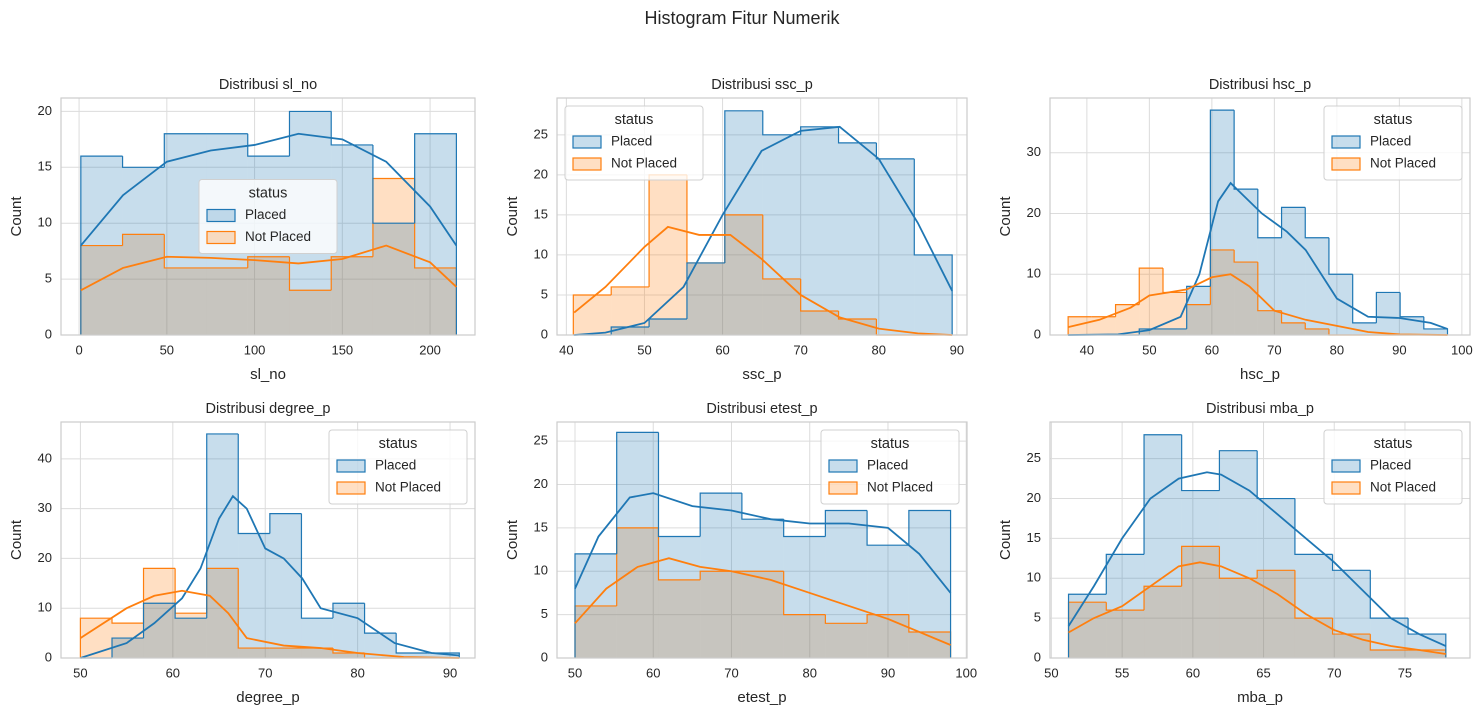 The width and height of the screenshot is (1483, 716). Describe the element at coordinates (268, 409) in the screenshot. I see `subplot-title: Distribusi degree_p` at that location.